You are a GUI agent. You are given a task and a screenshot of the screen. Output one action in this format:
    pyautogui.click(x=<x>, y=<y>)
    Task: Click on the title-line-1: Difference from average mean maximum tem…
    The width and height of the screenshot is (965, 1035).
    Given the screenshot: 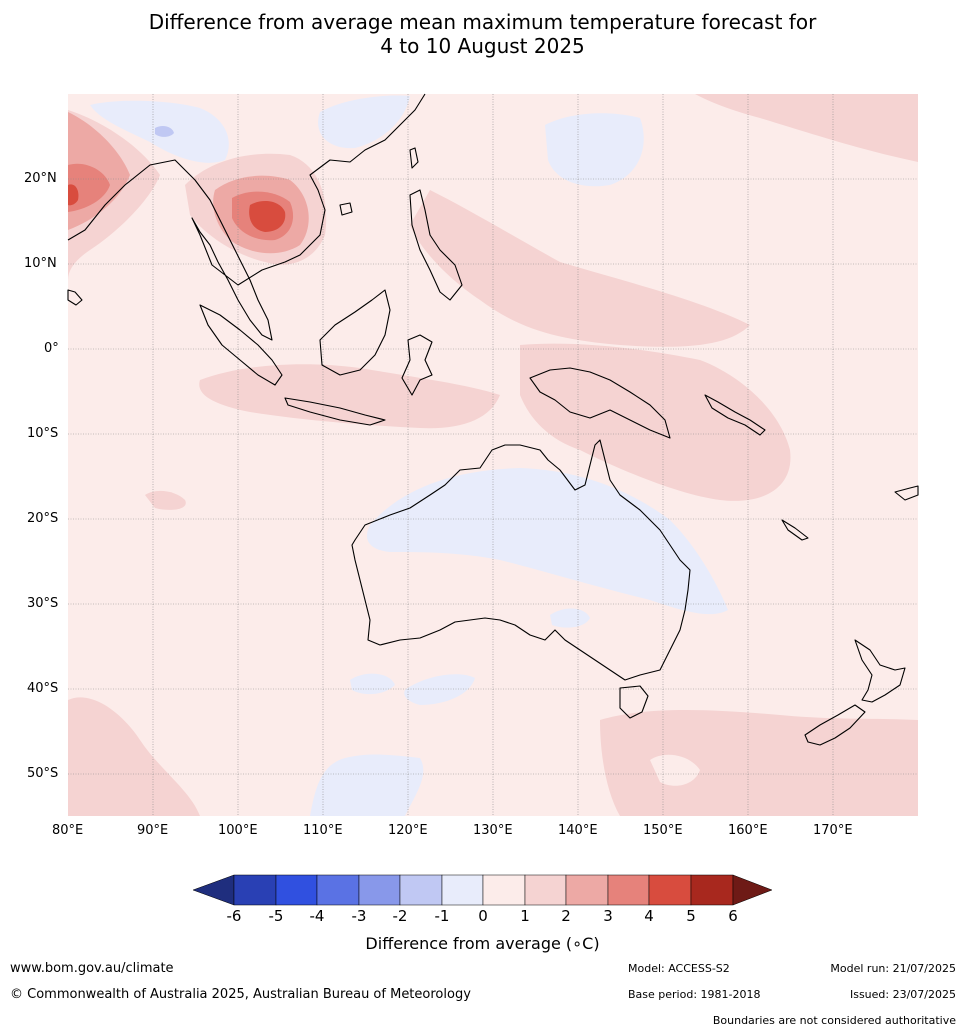 What is the action you would take?
    pyautogui.click(x=482, y=22)
    